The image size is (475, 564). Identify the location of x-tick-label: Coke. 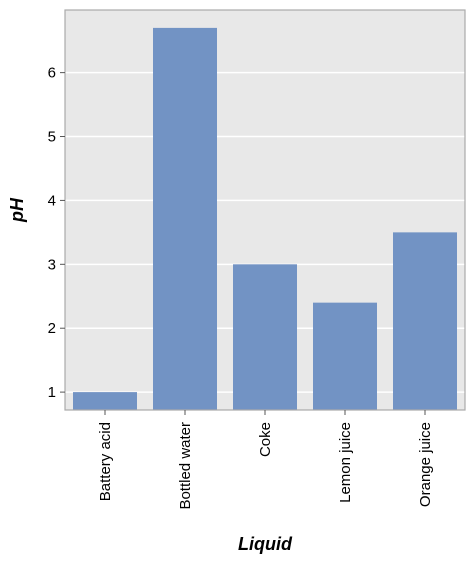
(265, 439).